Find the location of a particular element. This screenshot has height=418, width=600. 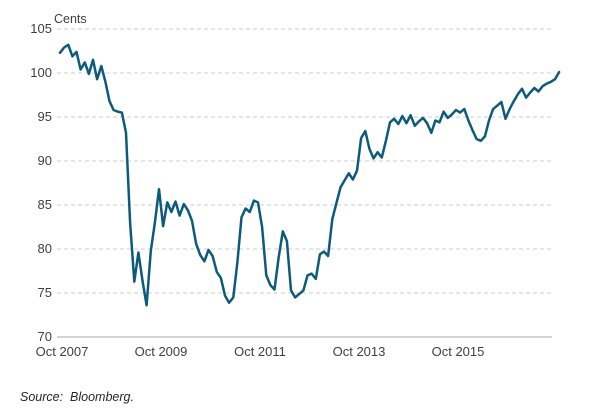

y-tick-label: 100 is located at coordinates (41, 72).